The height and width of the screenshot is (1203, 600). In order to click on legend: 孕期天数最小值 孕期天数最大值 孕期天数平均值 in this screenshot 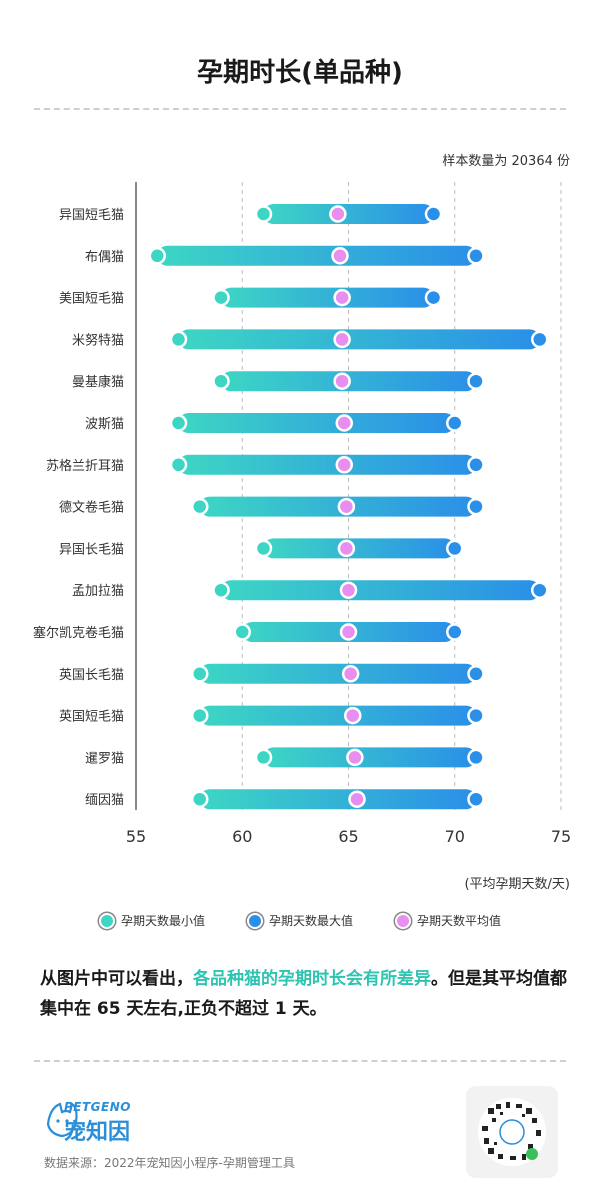, I will do `click(300, 920)`.